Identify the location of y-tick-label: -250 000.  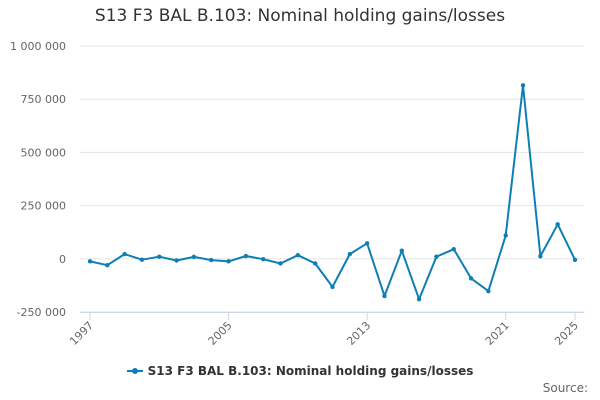
(41, 312).